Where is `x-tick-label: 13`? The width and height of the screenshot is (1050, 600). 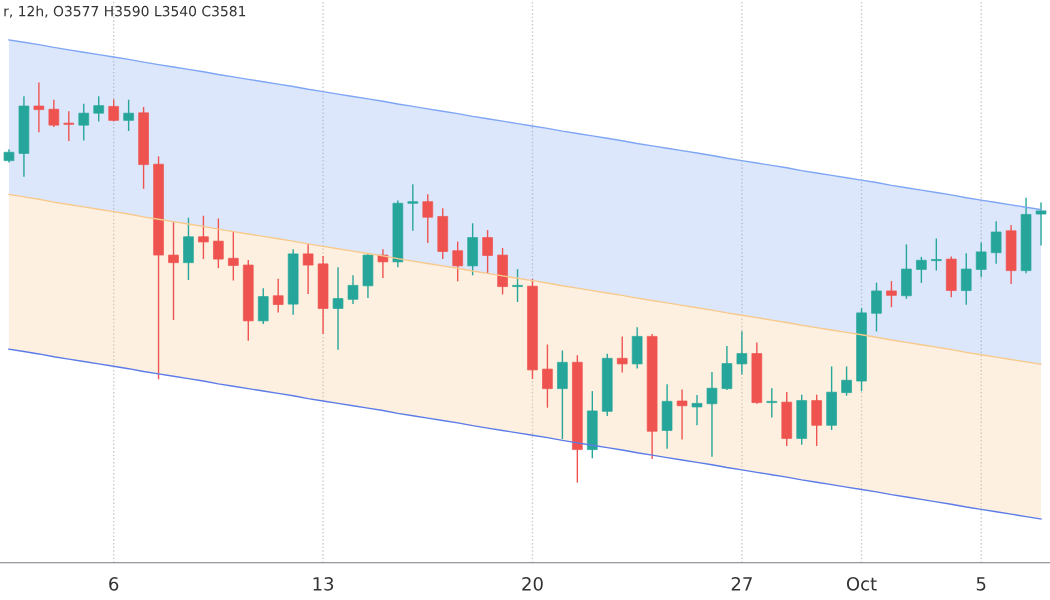 x-tick-label: 13 is located at coordinates (323, 584).